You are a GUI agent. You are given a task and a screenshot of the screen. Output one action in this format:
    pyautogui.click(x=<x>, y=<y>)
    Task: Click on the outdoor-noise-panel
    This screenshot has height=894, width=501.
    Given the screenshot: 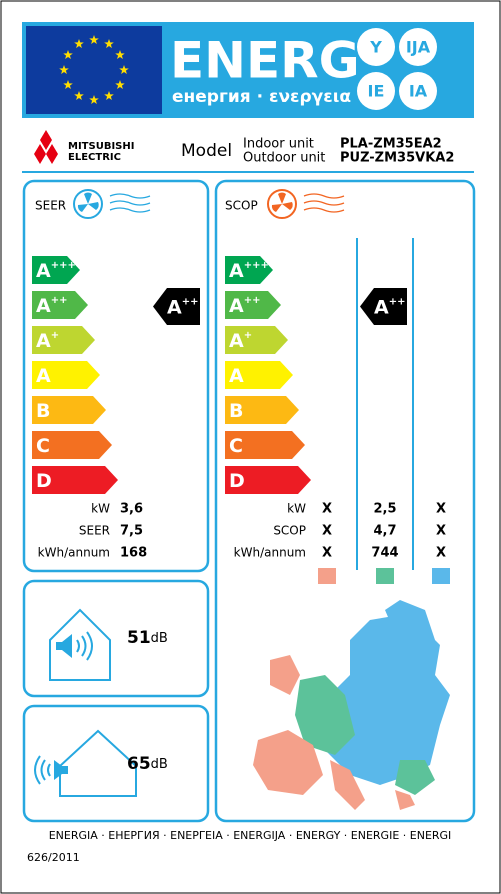 What is the action you would take?
    pyautogui.click(x=116, y=763)
    